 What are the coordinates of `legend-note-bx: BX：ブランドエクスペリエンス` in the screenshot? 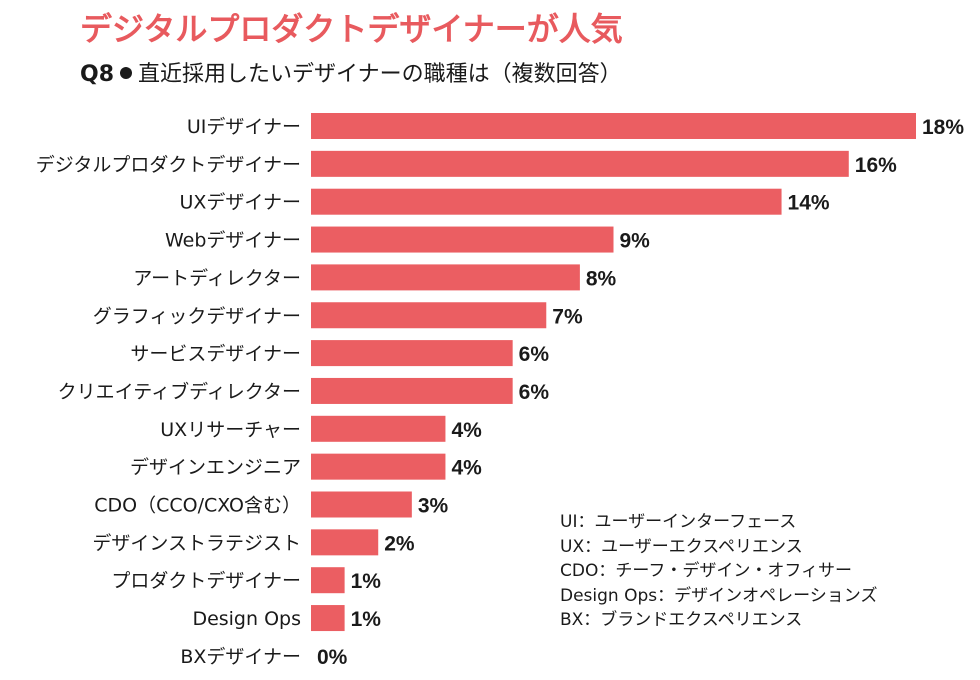 It's located at (681, 620).